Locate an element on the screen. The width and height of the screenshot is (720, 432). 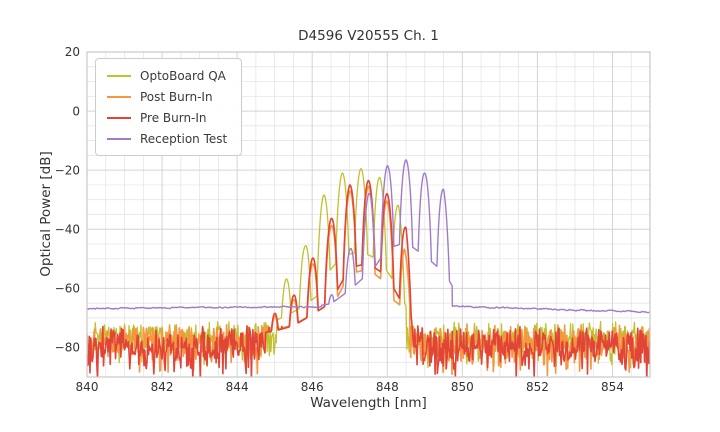
legend-item-optoboard-qa: OptoBoard QA is located at coordinates (167, 75).